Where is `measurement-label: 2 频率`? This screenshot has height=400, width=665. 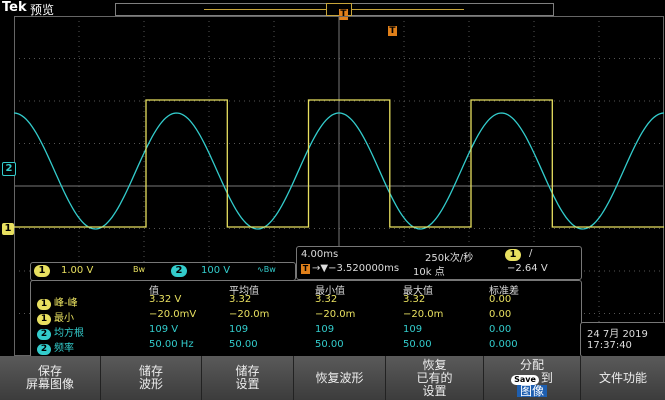
measurement-label: 2 频率 is located at coordinates (55, 347).